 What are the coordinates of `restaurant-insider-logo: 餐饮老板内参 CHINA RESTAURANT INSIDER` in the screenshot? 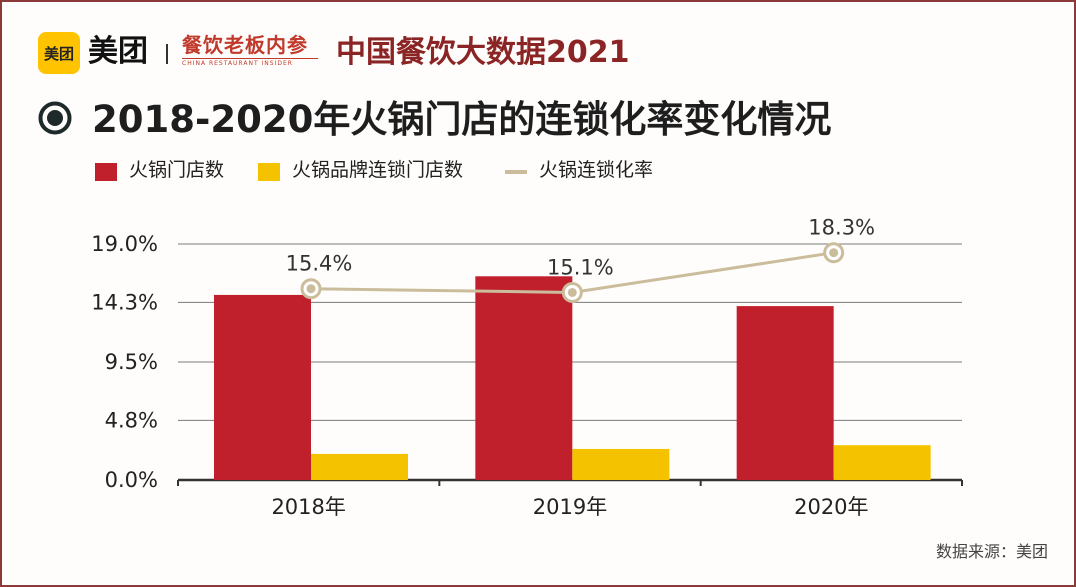 It's located at (250, 50).